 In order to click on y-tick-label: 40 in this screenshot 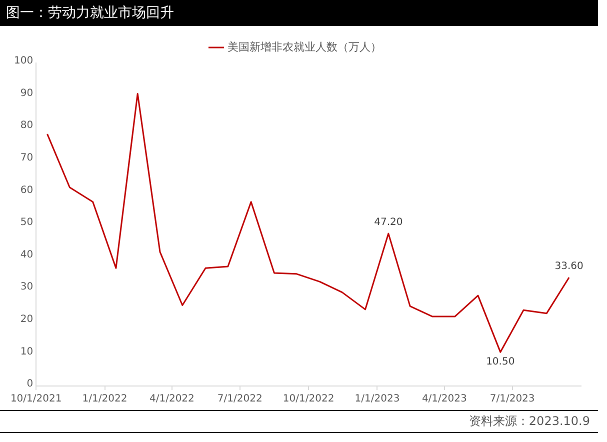, I will do `click(27, 254)`.